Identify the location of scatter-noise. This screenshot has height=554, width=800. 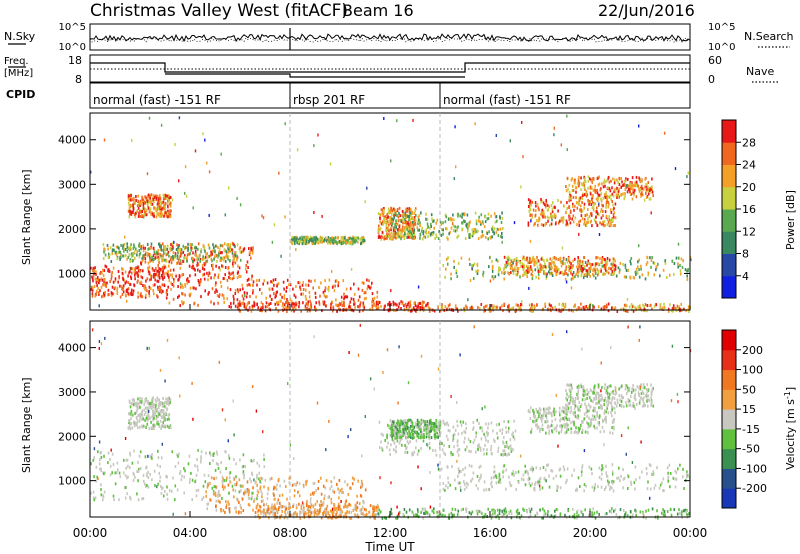
(522, 122).